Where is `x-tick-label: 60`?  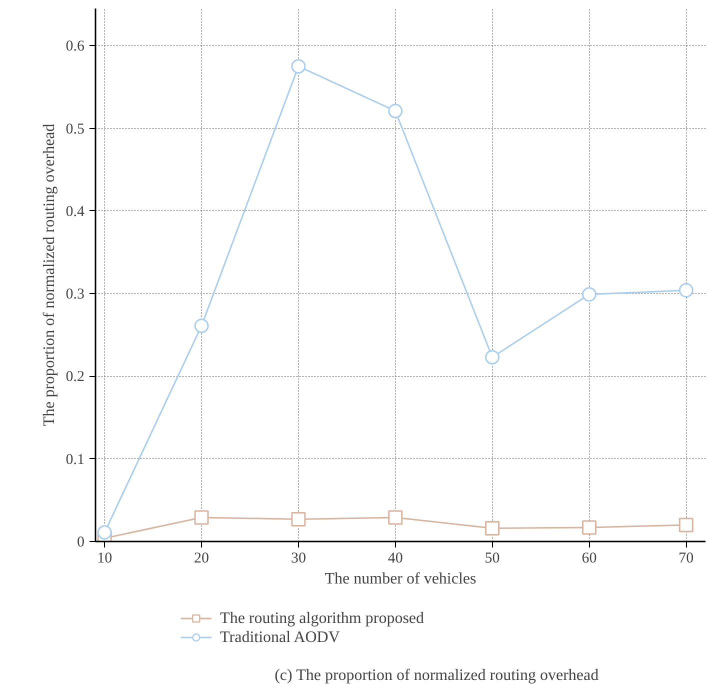 x-tick-label: 60 is located at coordinates (589, 558).